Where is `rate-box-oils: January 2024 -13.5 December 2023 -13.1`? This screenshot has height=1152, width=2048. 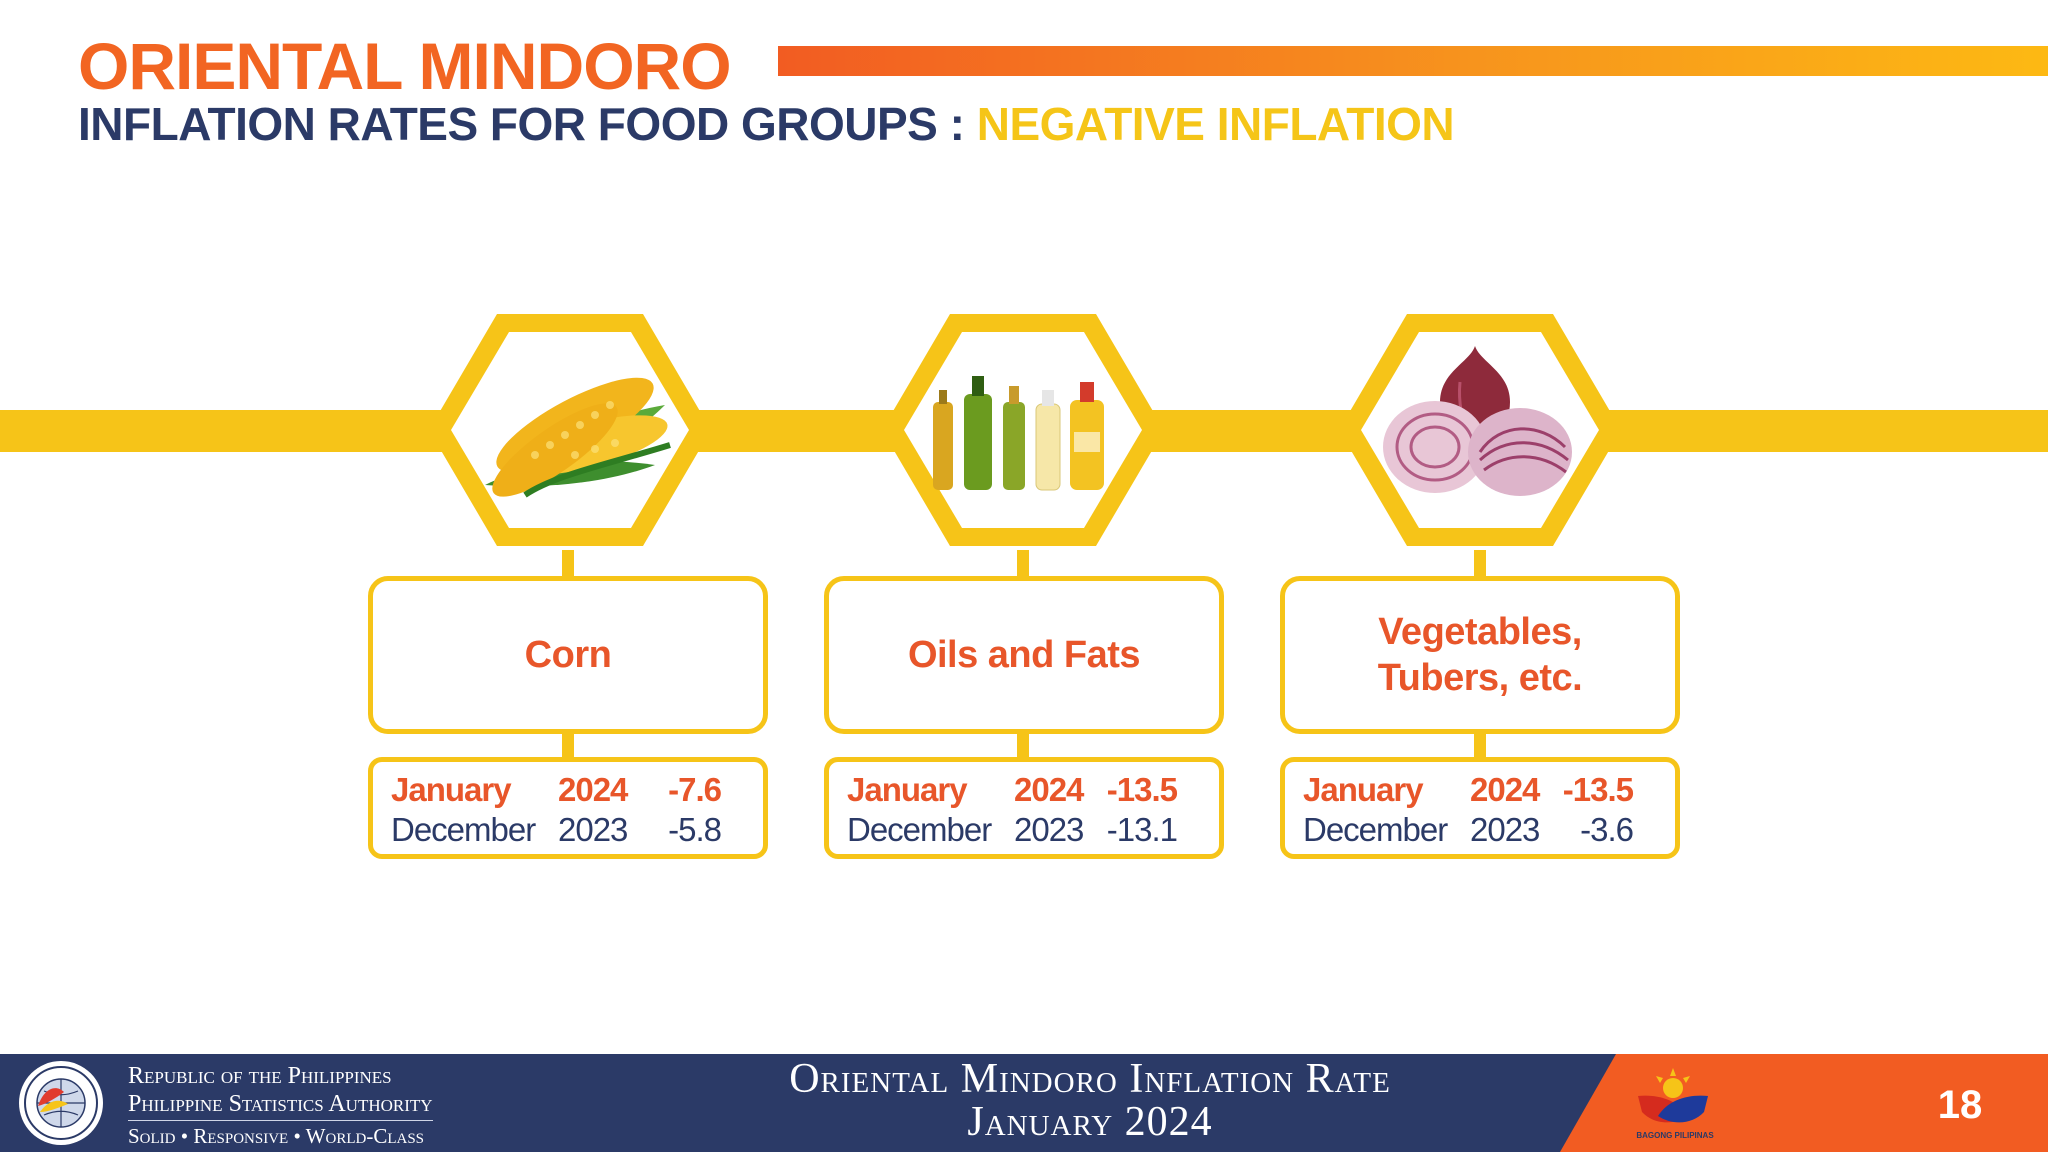
rate-box-oils: January 2024 -13.5 December 2023 -13.1 is located at coordinates (1024, 808).